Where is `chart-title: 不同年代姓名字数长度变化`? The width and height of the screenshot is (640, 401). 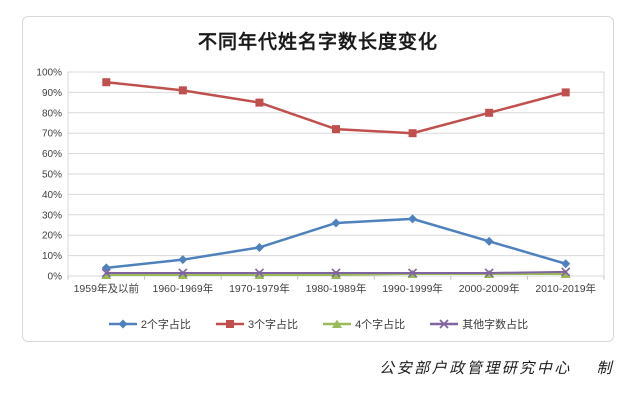
chart-title: 不同年代姓名字数长度变化 is located at coordinates (317, 42).